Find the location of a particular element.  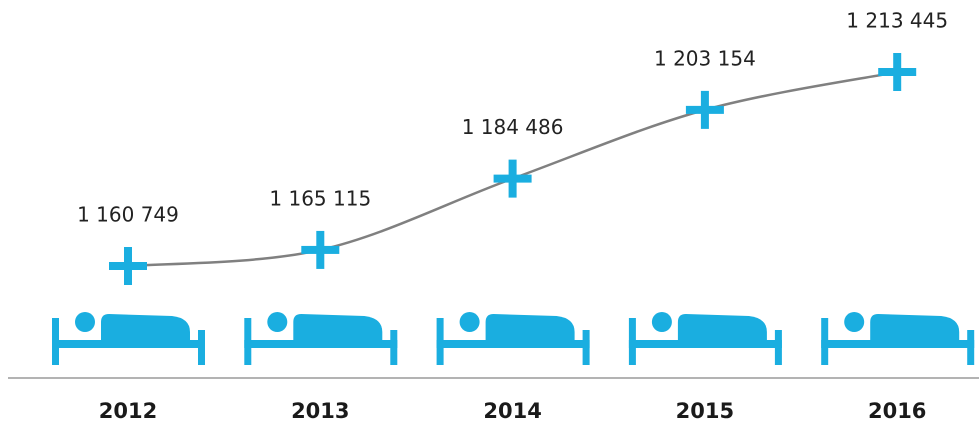

x-tick-label: 2014 is located at coordinates (512, 411).